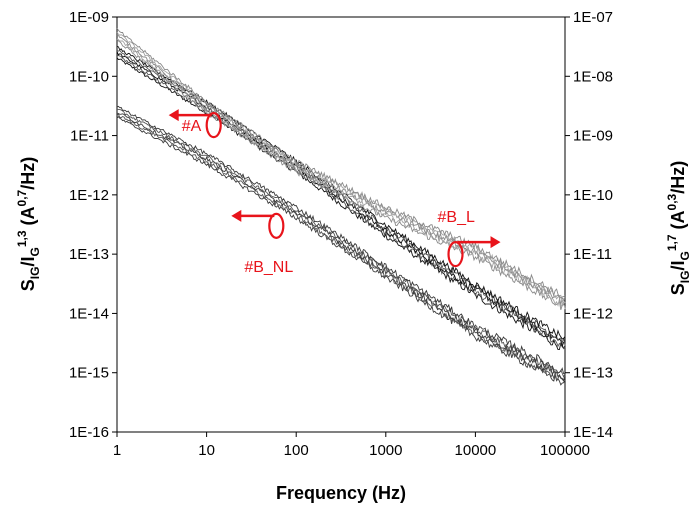 This screenshot has height=508, width=697. I want to click on left-y-axis-title: SIG/IG1,3 (A0,7/Hz), so click(28, 224).